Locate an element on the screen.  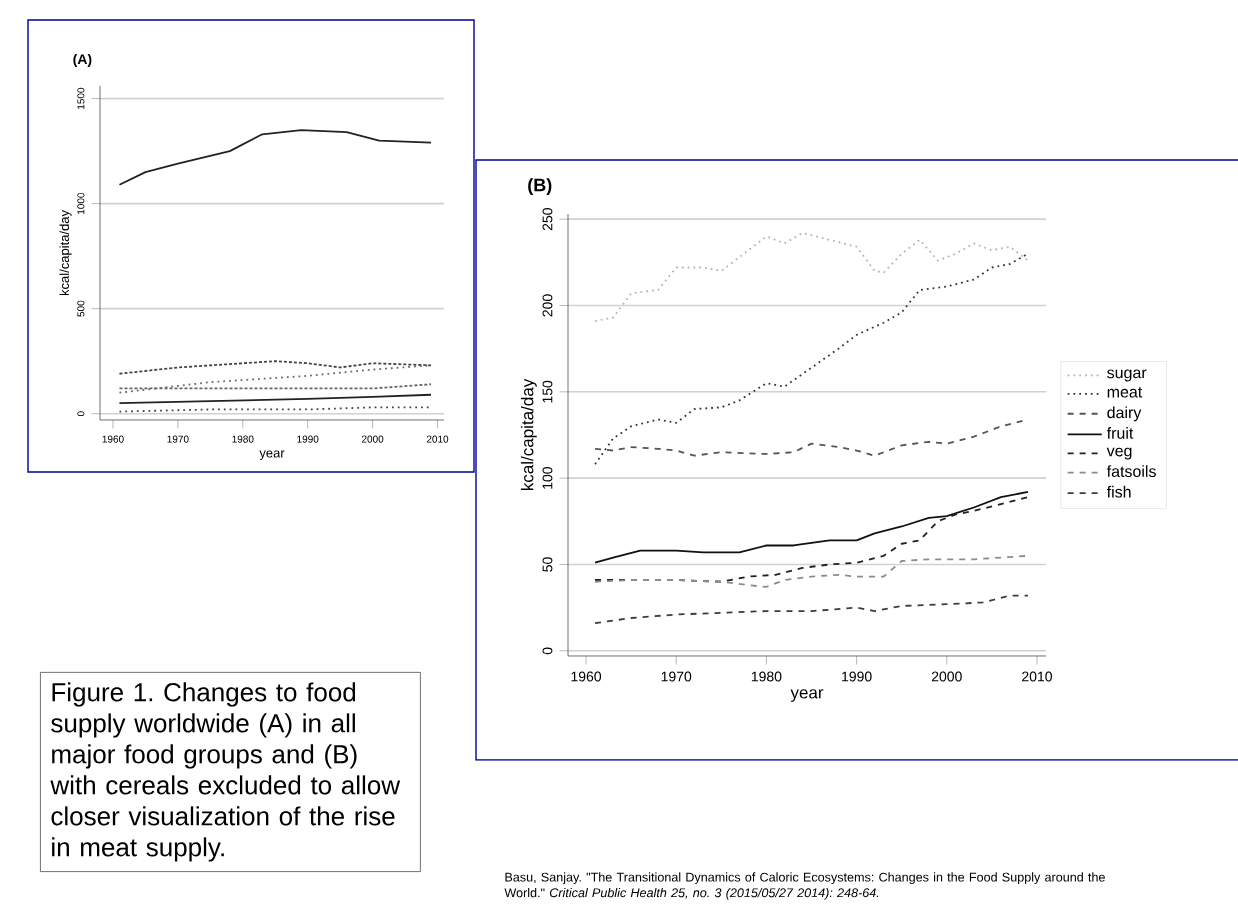
x-axis-title: year is located at coordinates (807, 695).